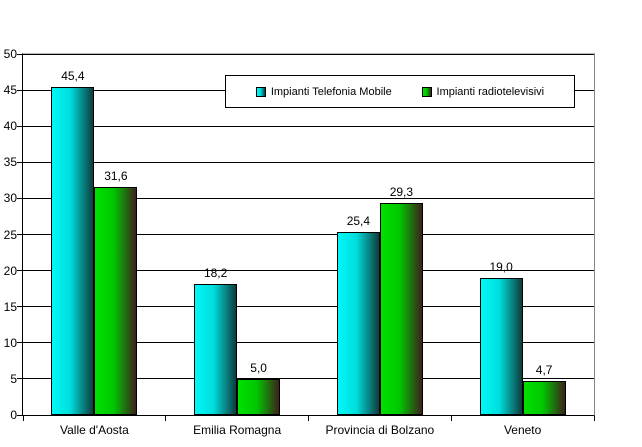 The height and width of the screenshot is (447, 642). What do you see at coordinates (10, 342) in the screenshot?
I see `y-axis-label: 10` at bounding box center [10, 342].